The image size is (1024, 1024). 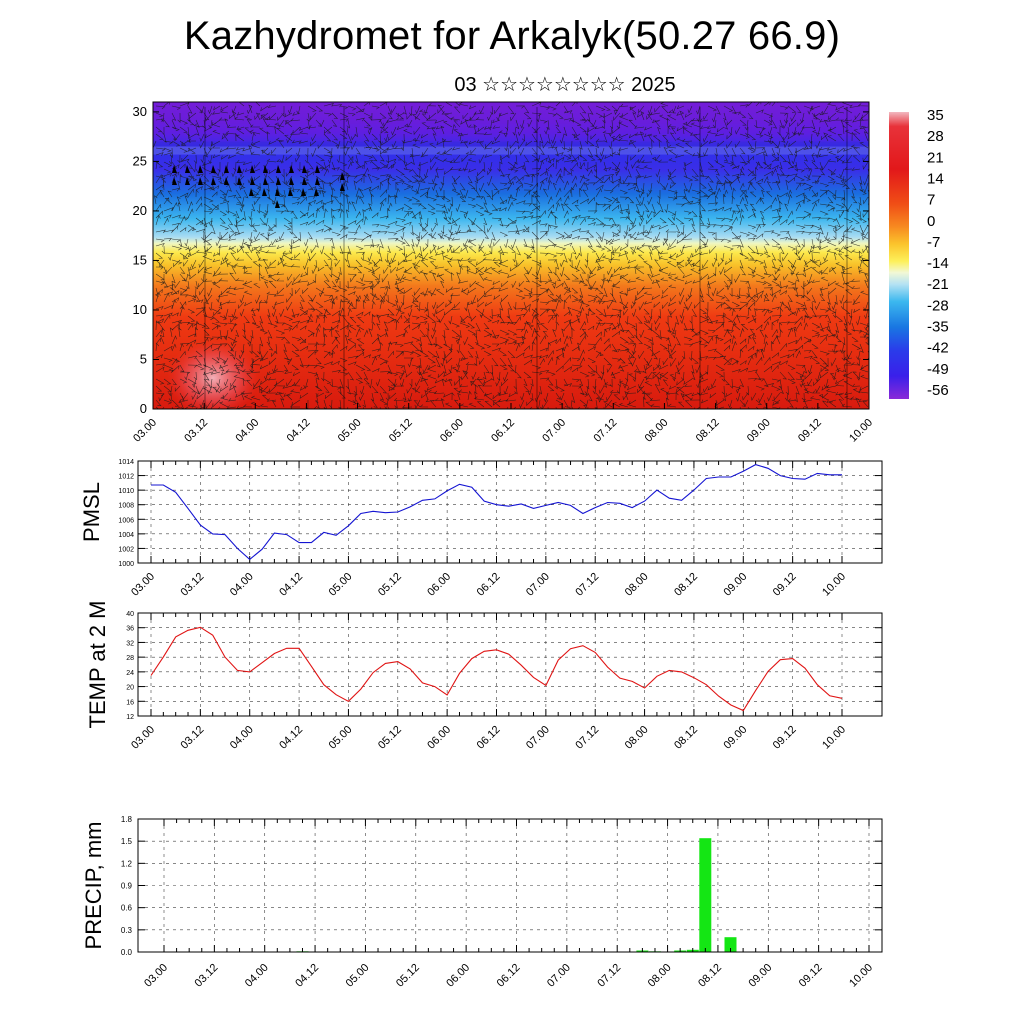 I want to click on temp-frame, so click(x=510, y=664).